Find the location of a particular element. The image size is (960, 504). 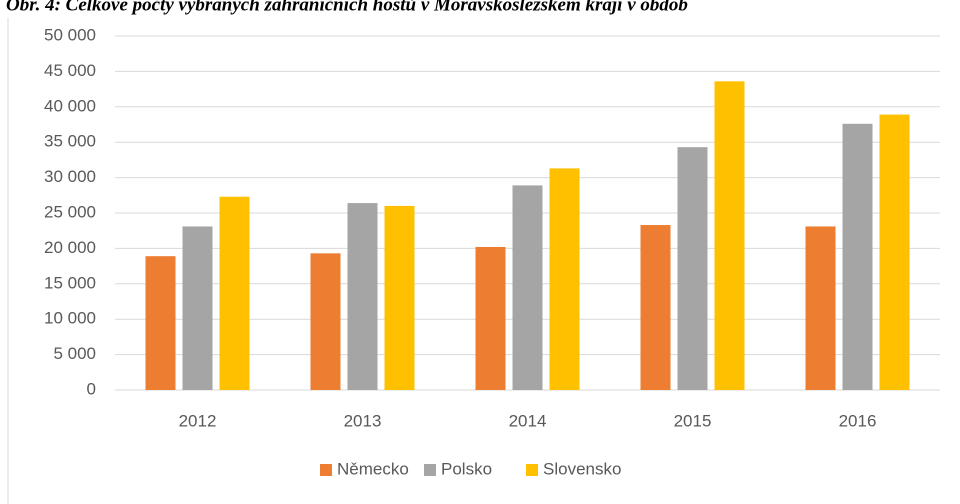

x-tick-label: 2014 is located at coordinates (528, 420).